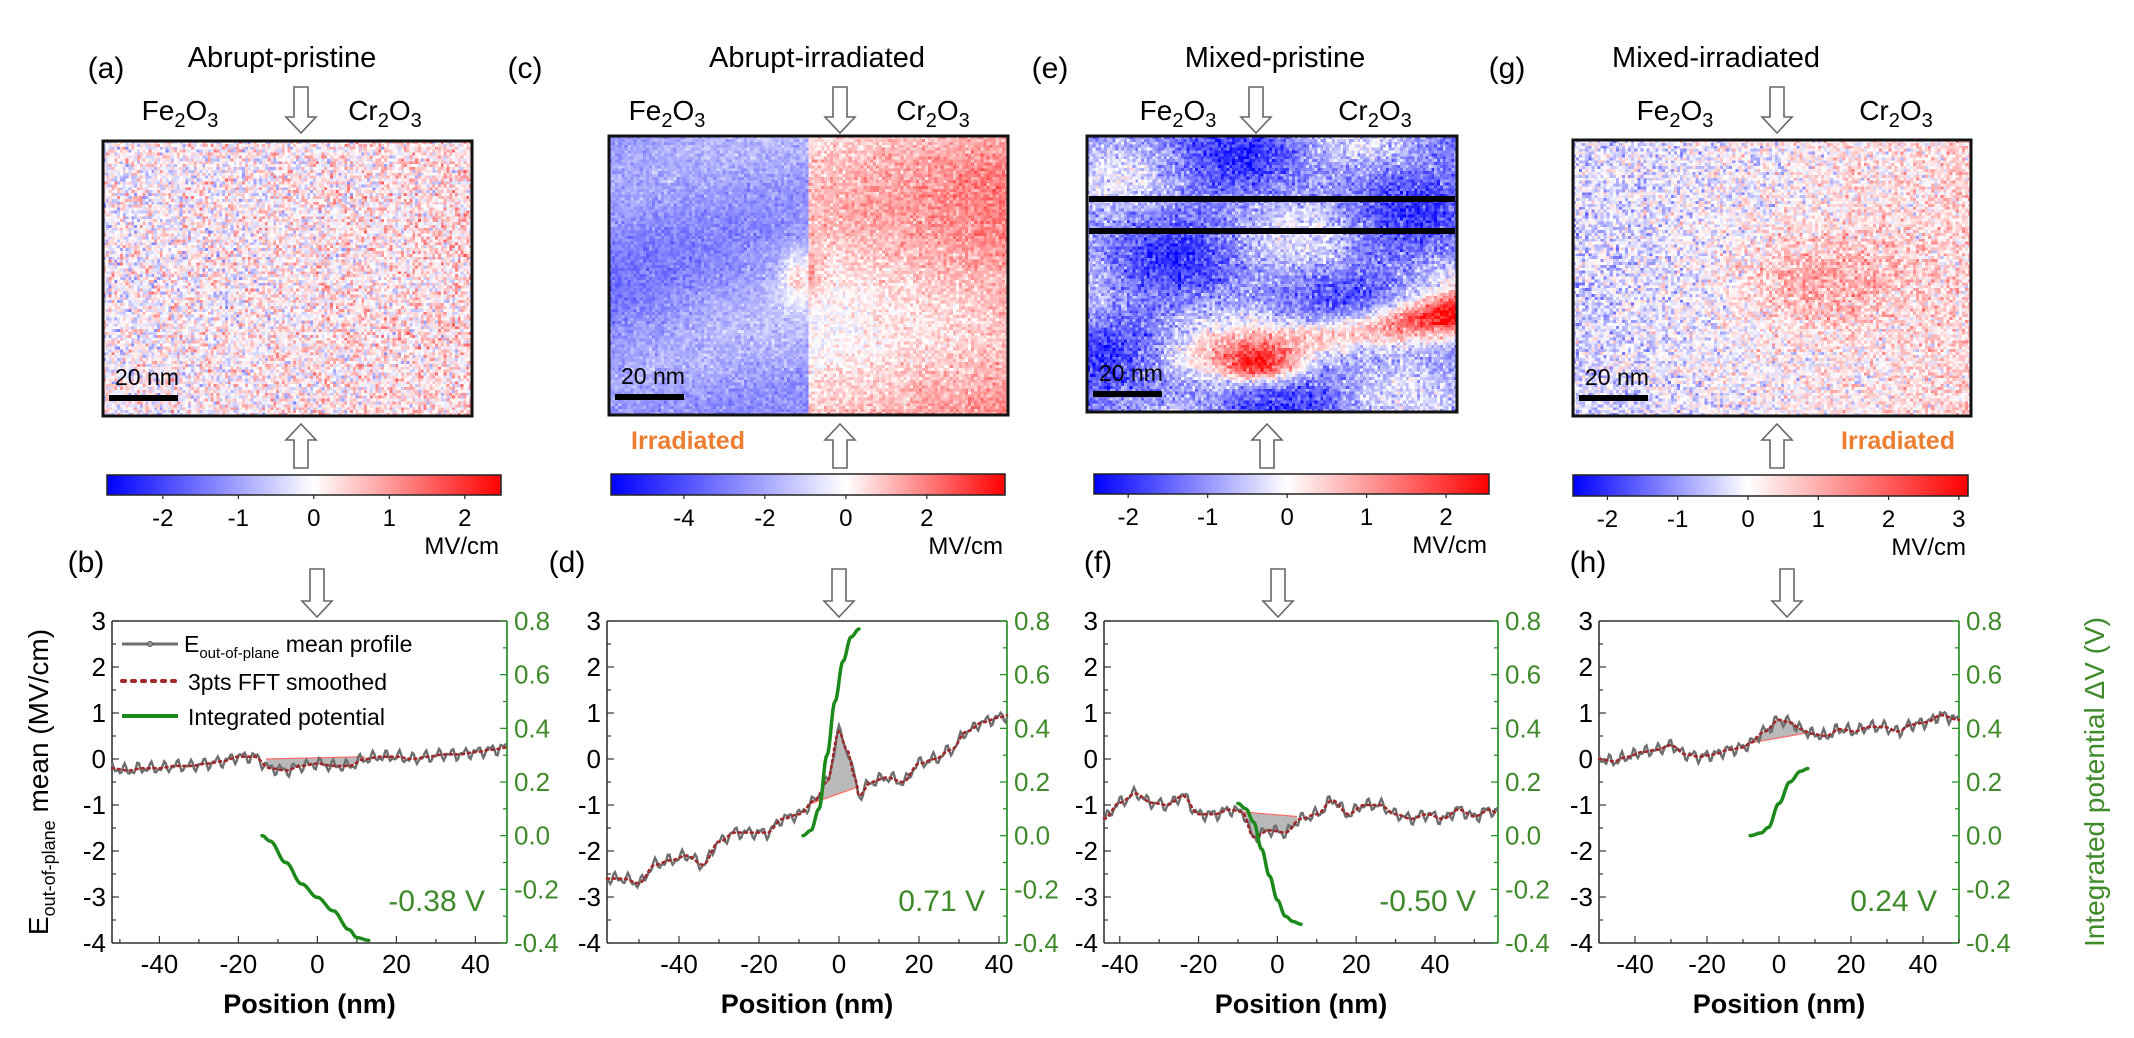 This screenshot has height=1038, width=2134. I want to click on panel-label: (c), so click(525, 68).